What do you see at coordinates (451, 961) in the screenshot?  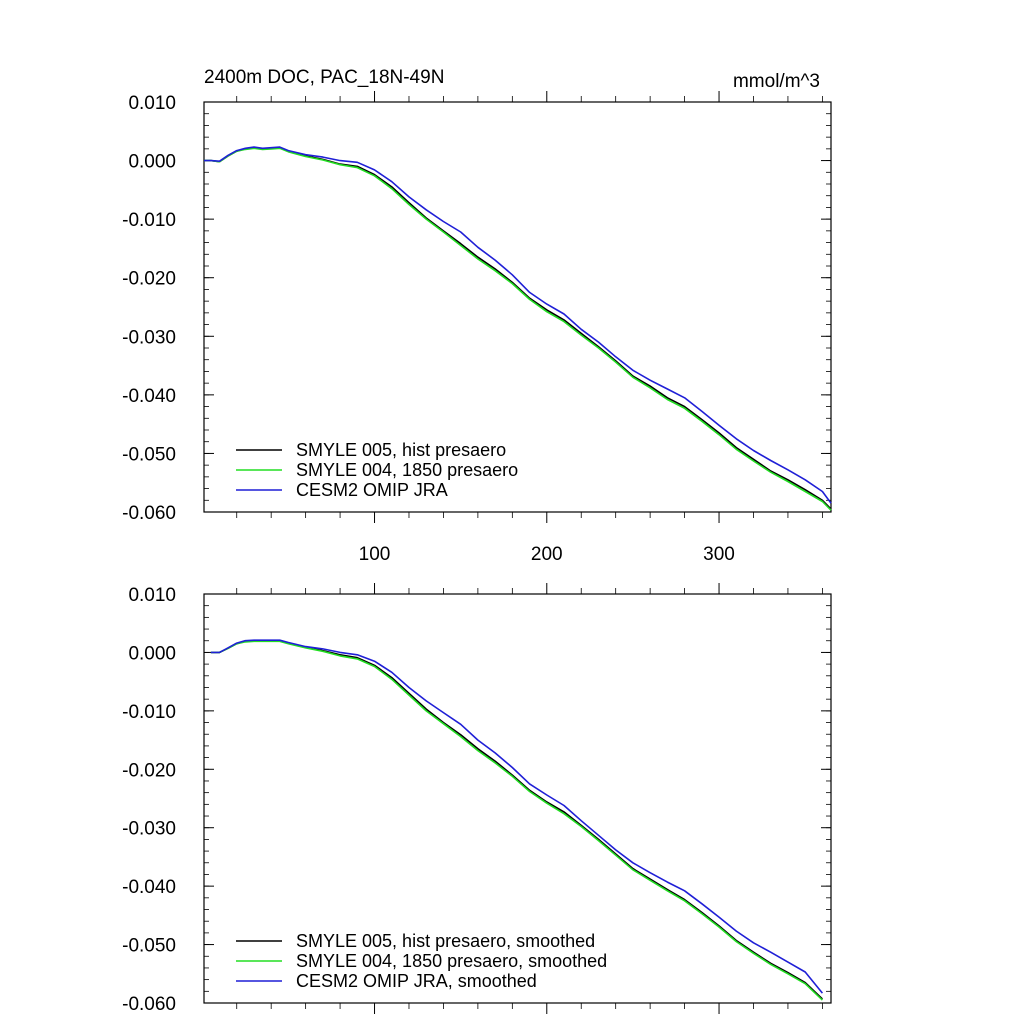 I see `bottom-legend-label-1: SMYLE 004, 1850 presaero, smoothed` at bounding box center [451, 961].